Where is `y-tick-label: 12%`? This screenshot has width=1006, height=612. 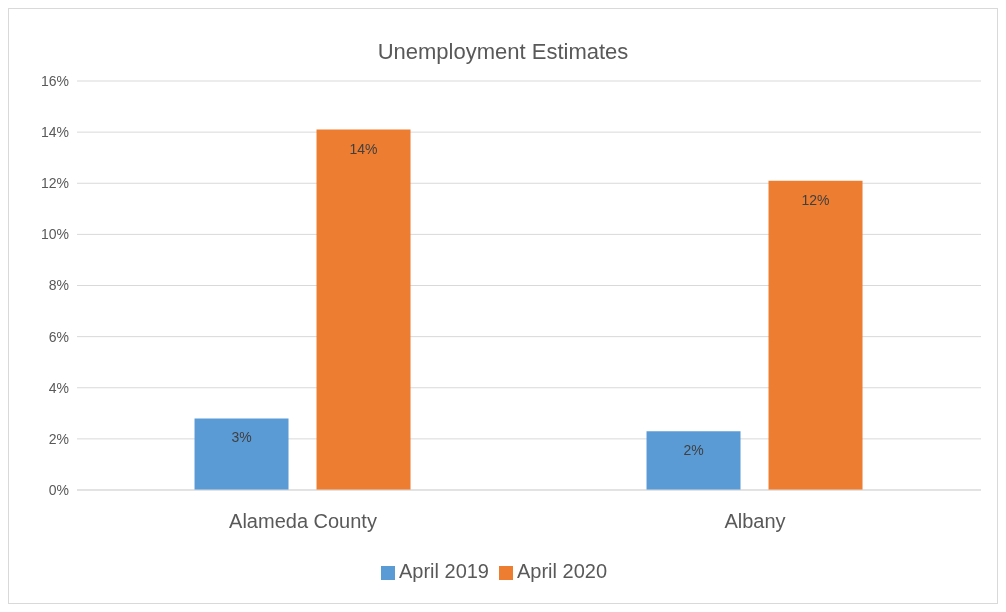 y-tick-label: 12% is located at coordinates (54, 183).